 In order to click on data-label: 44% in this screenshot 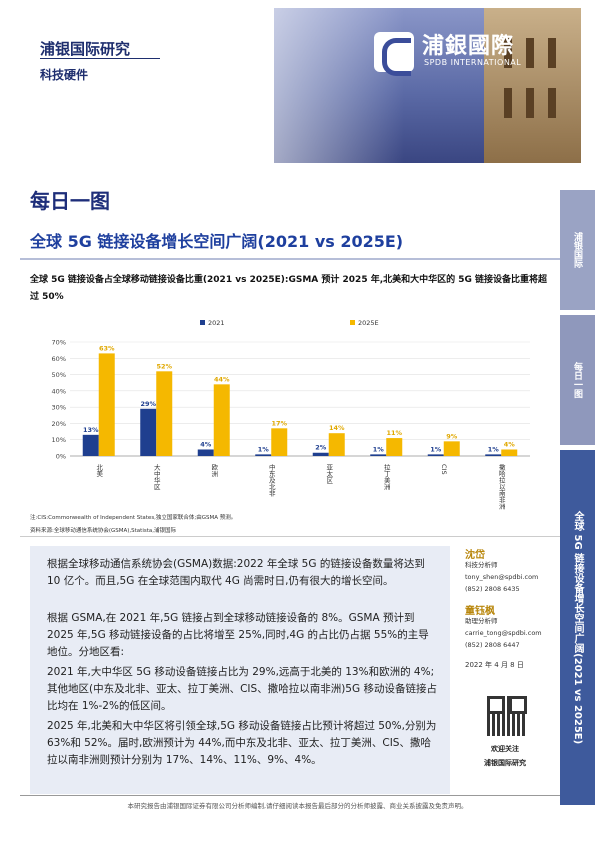, I will do `click(222, 379)`.